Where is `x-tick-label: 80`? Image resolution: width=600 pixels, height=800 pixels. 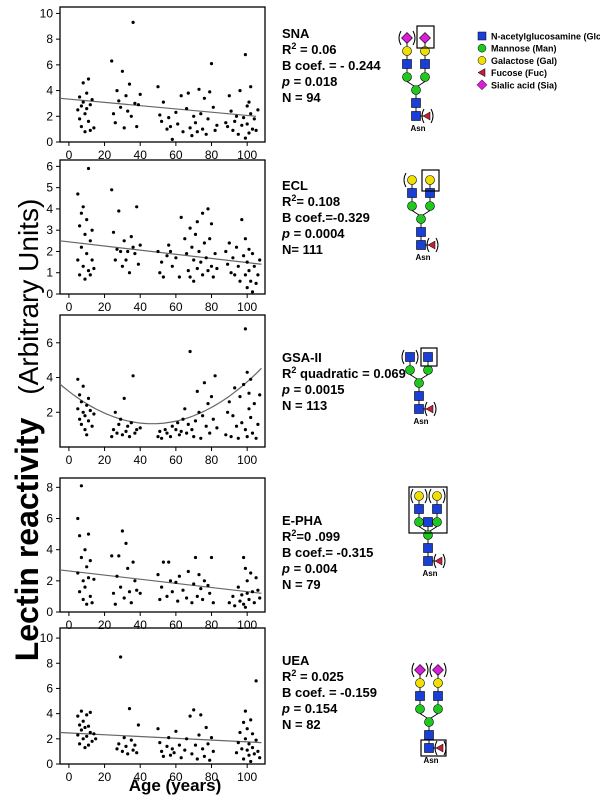 x-tick-label: 80 is located at coordinates (212, 155).